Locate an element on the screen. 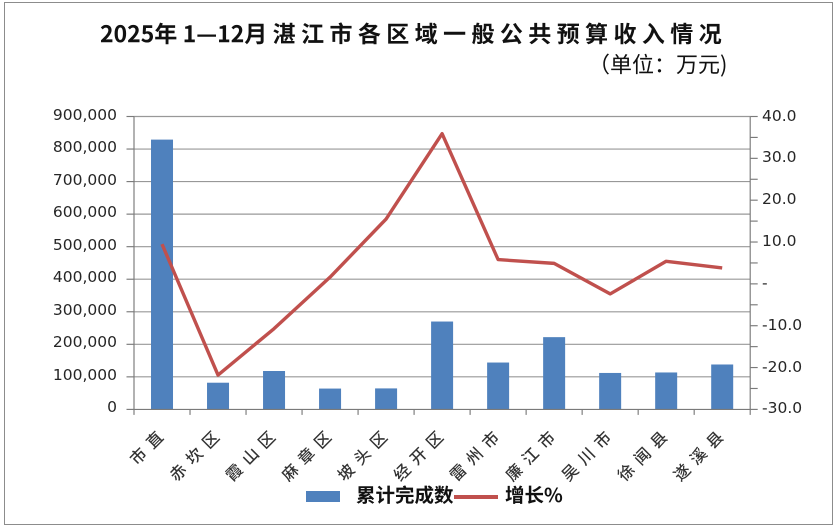 This screenshot has width=837, height=531. x-category-label-1: 赤坎区 is located at coordinates (194, 455).